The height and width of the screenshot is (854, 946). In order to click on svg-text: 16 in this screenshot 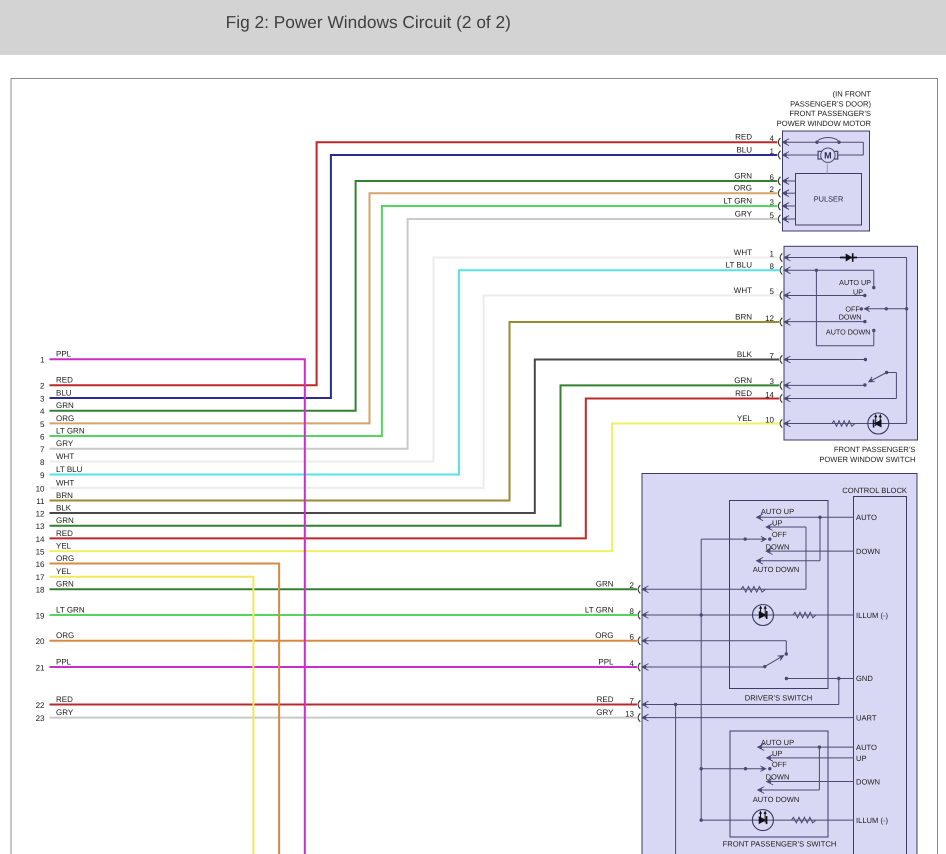, I will do `click(40, 564)`.